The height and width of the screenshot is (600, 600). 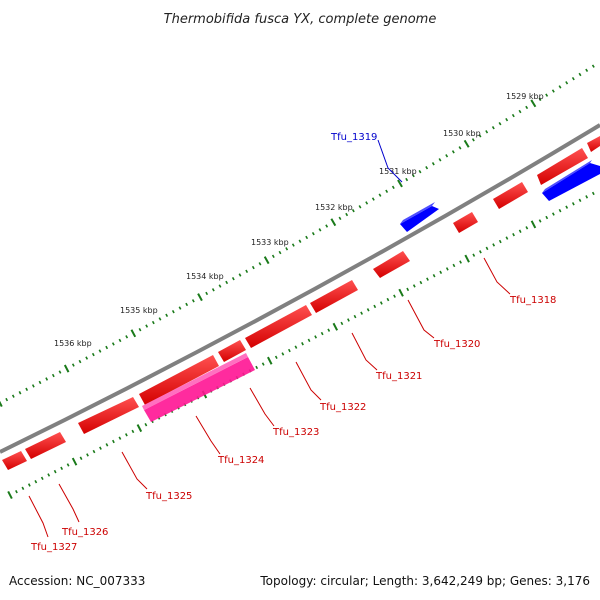 I want to click on gene-label-tfu-1324: Tfu_1324, so click(x=240, y=460).